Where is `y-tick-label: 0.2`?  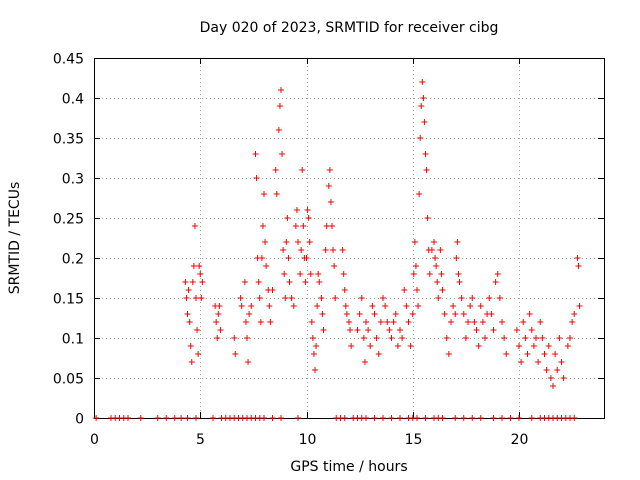 y-tick-label: 0.2 is located at coordinates (73, 260).